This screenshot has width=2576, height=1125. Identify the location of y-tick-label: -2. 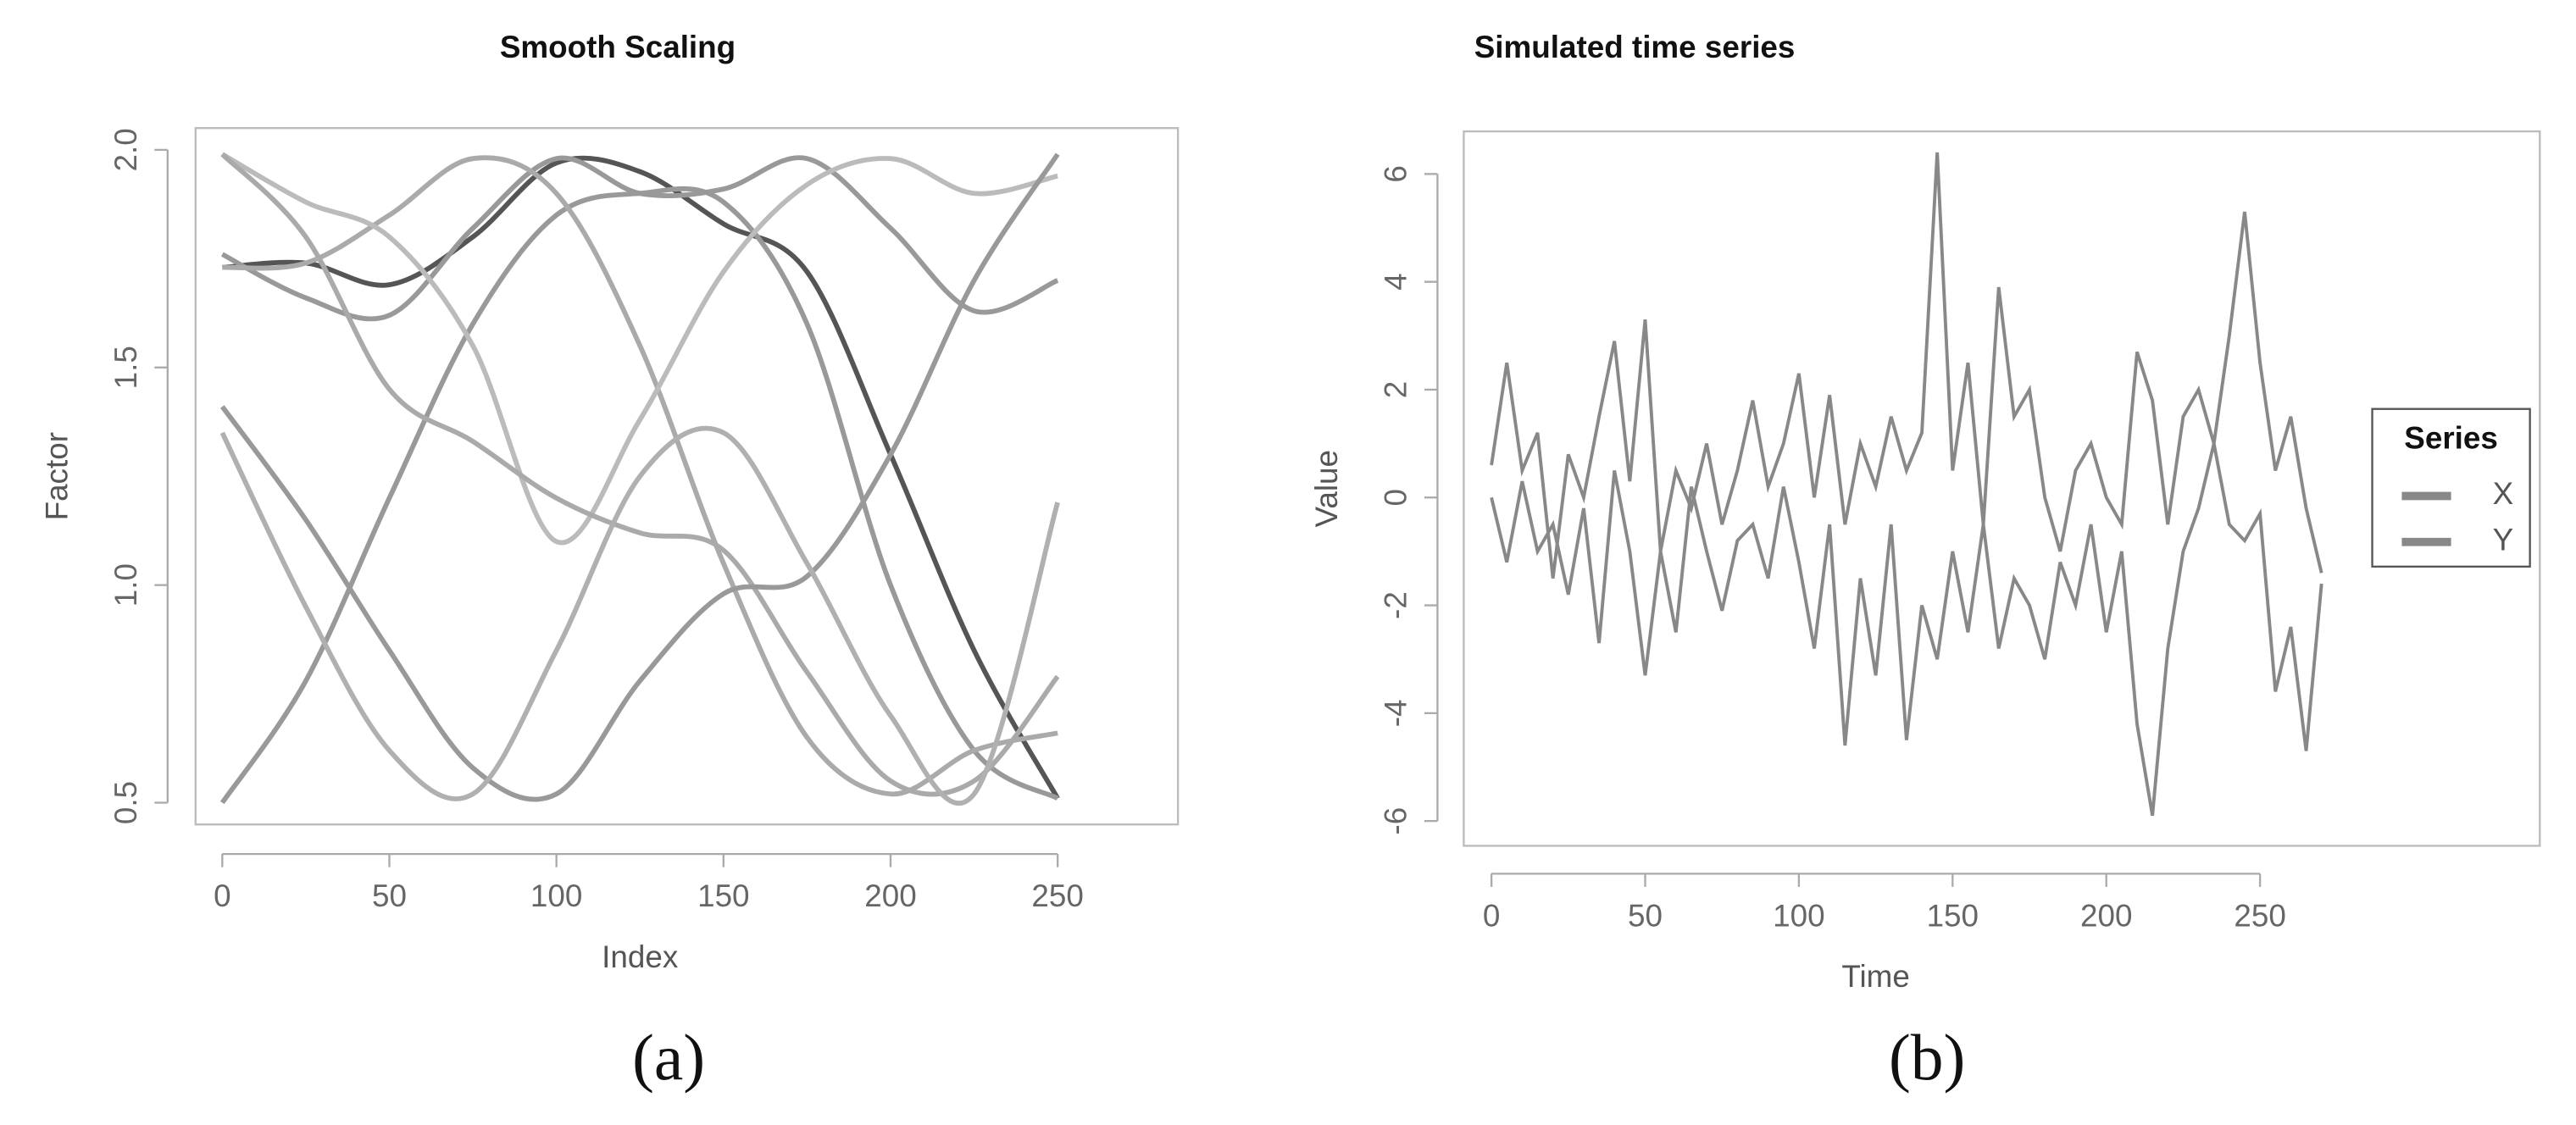
(1396, 605).